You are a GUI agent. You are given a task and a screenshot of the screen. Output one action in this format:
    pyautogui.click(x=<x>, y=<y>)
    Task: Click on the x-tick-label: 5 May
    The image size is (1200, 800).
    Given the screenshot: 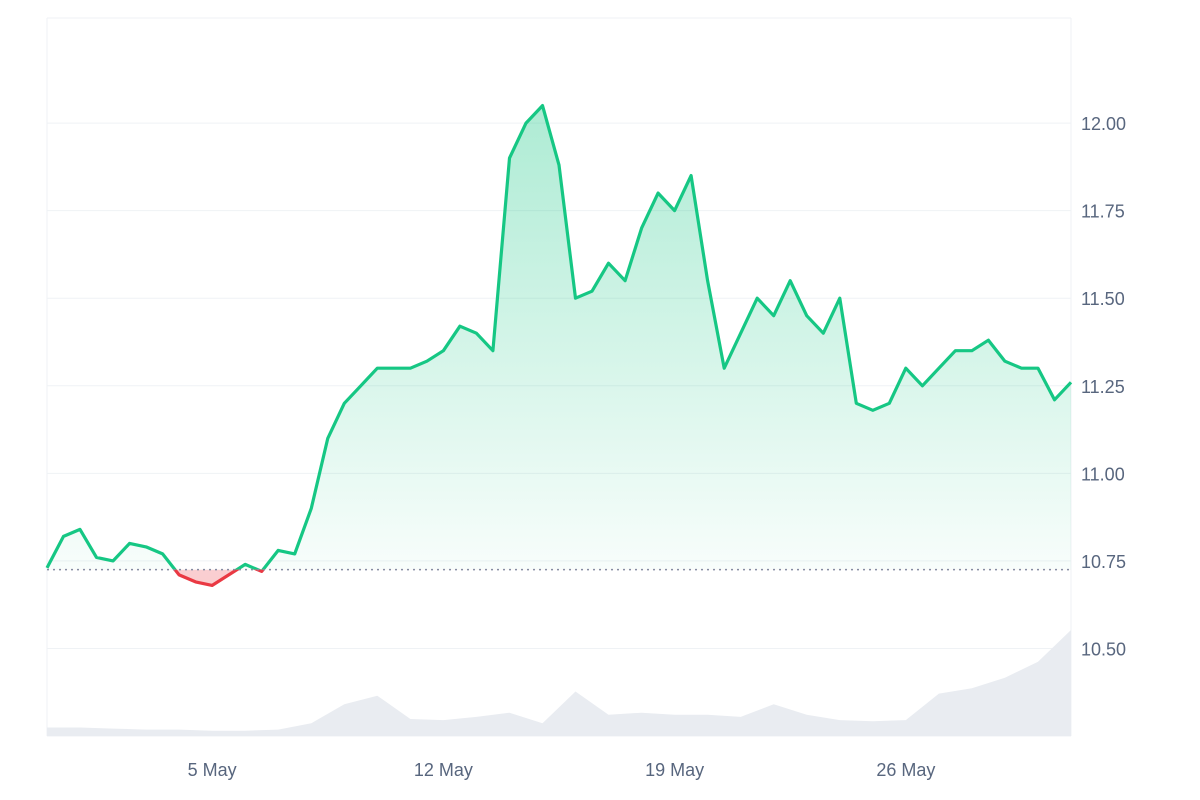 What is the action you would take?
    pyautogui.click(x=212, y=770)
    